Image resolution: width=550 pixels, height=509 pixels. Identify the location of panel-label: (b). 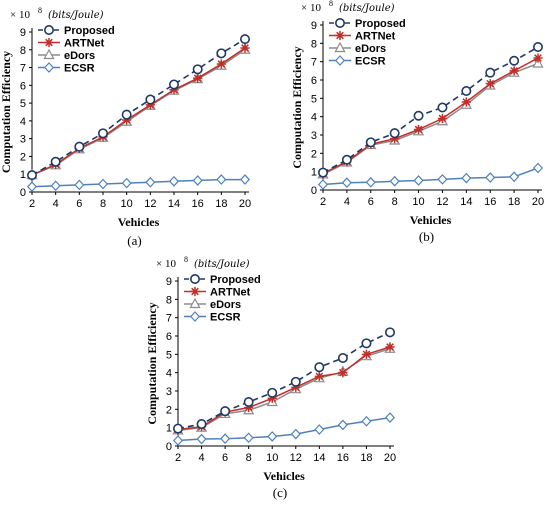
(426, 236).